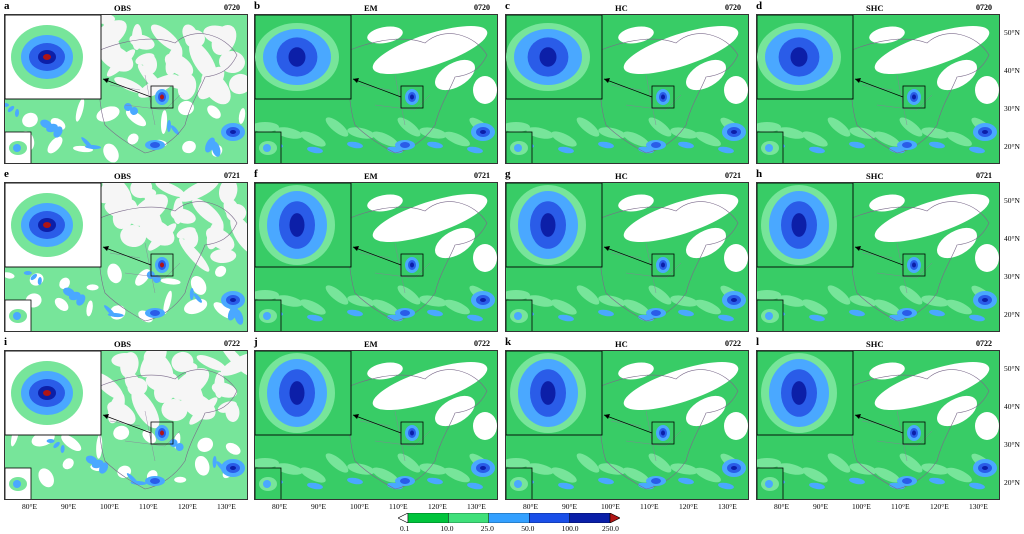 The image size is (1024, 534). I want to click on panel-letter: h, so click(759, 174).